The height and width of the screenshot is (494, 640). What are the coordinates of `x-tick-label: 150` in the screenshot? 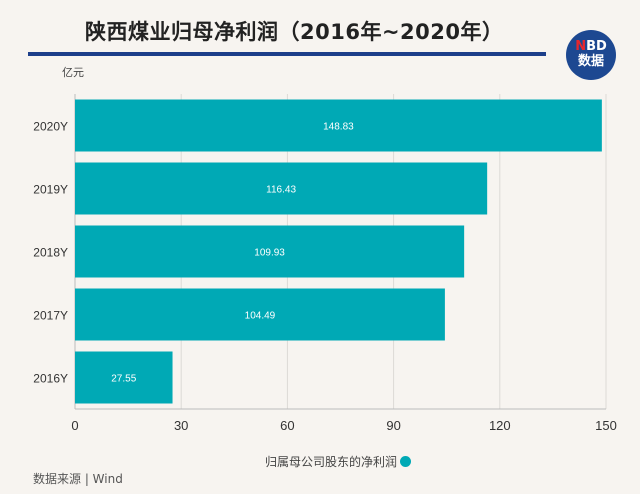 It's located at (606, 425).